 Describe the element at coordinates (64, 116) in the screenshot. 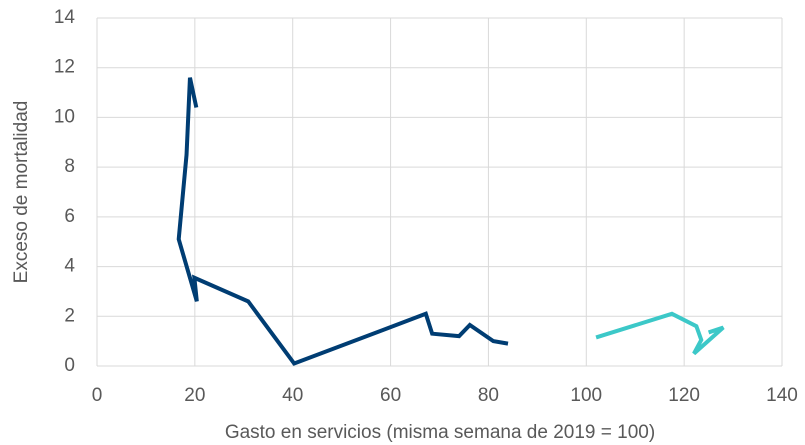

I see `y-tick-label: 10` at that location.